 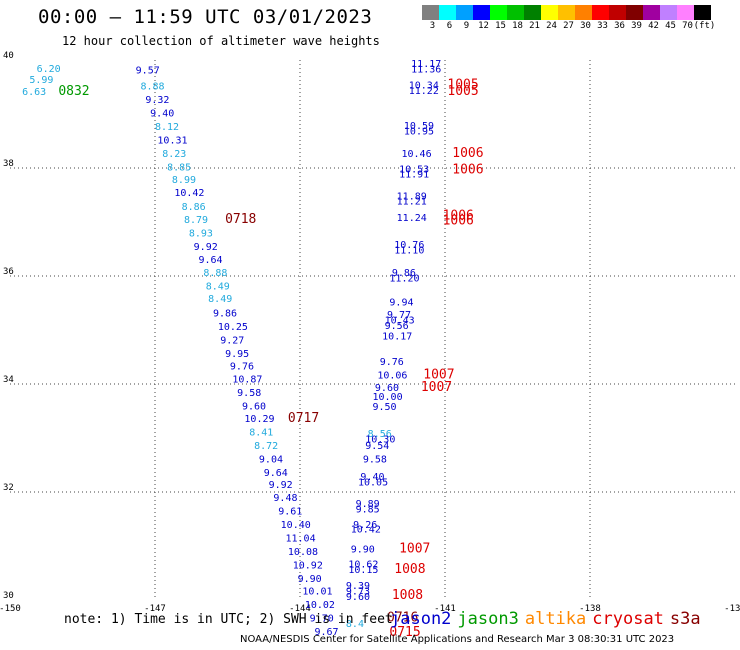 What do you see at coordinates (201, 234) in the screenshot?
I see `wave-height-label: 8.93` at bounding box center [201, 234].